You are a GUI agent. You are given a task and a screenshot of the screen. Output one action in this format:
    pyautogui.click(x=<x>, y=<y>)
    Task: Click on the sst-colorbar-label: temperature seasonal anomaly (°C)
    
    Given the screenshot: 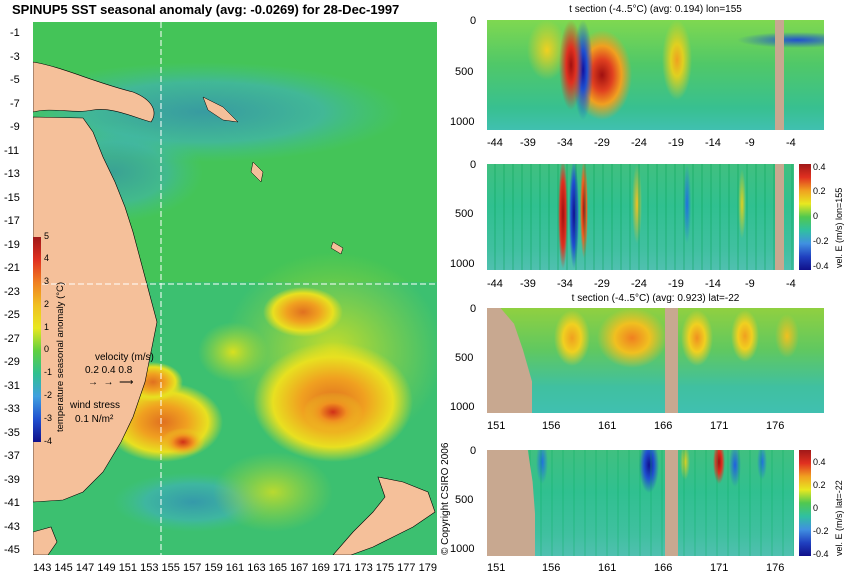 What is the action you would take?
    pyautogui.click(x=60, y=356)
    